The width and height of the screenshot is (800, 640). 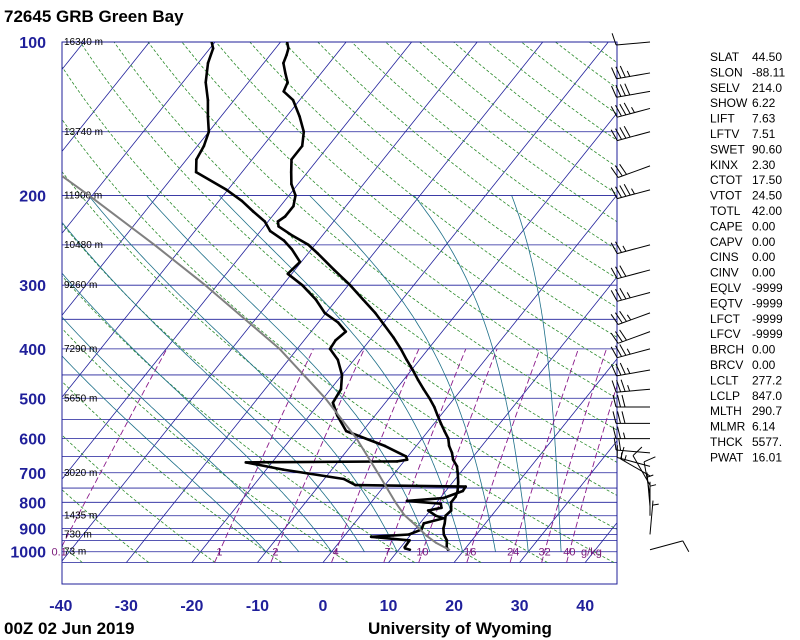 I want to click on index-label: THCK, so click(x=726, y=442).